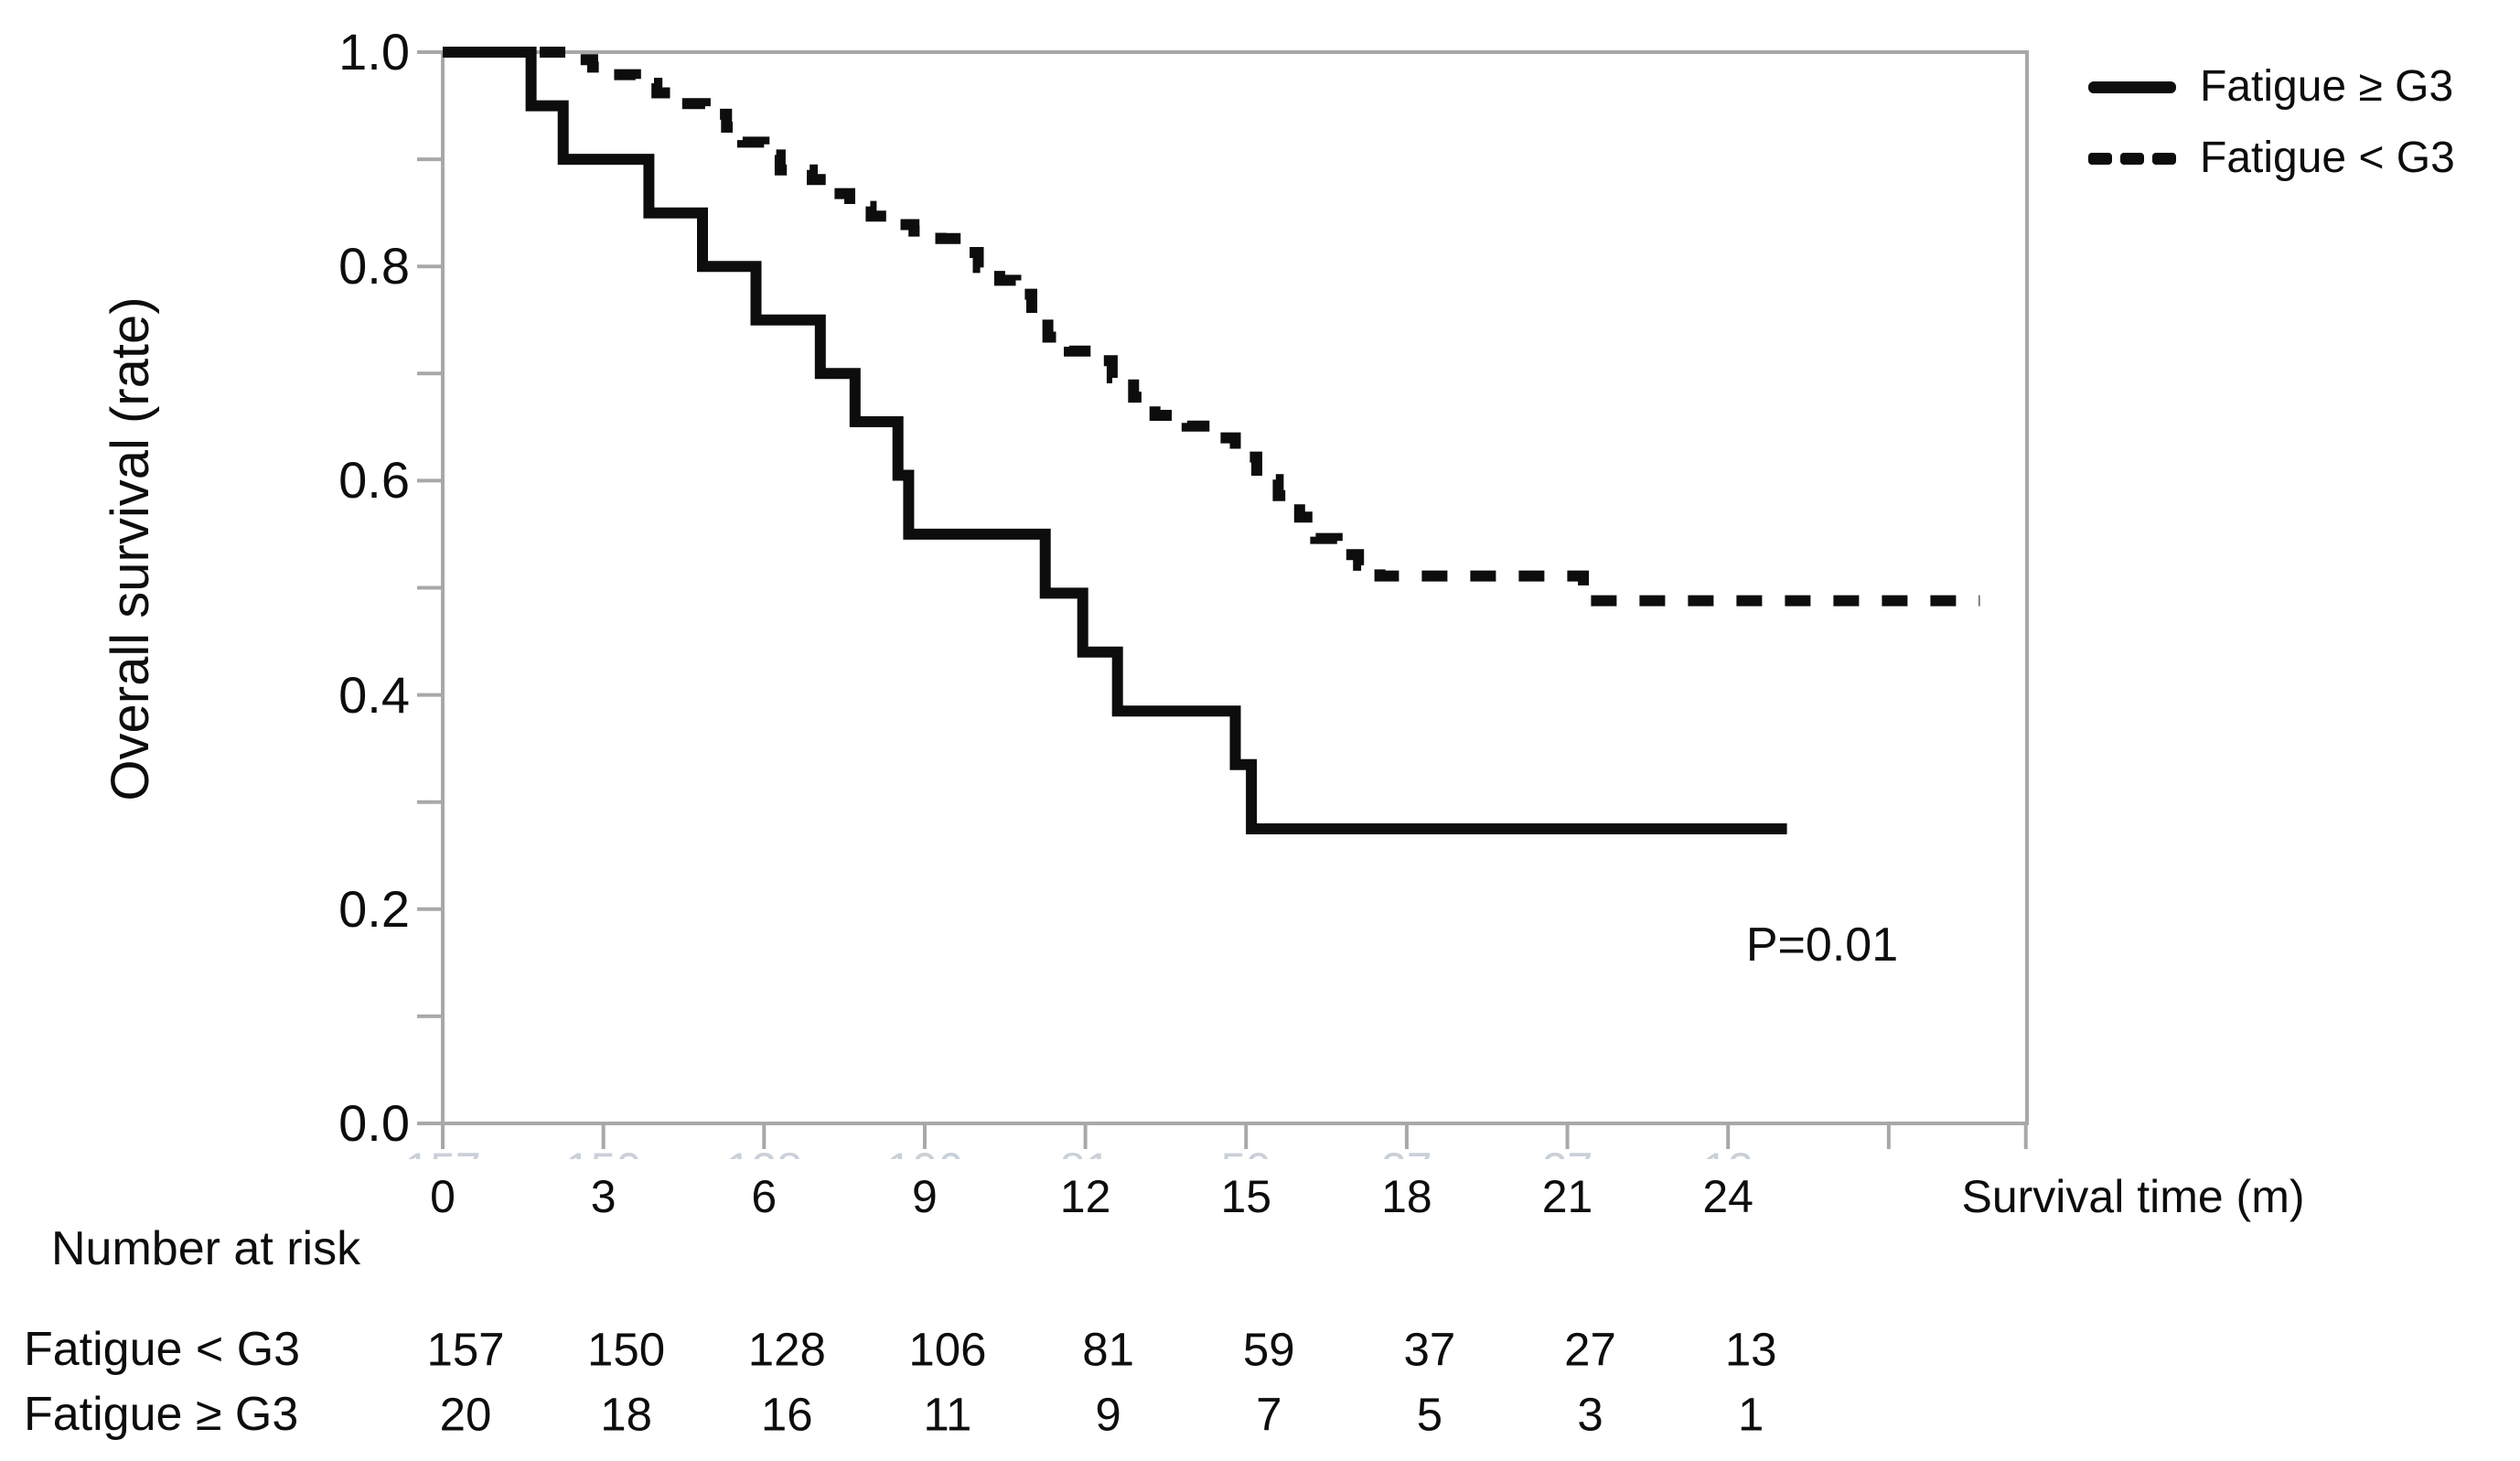 The height and width of the screenshot is (1461, 2520). I want to click on clipped-number-artifact-text: 37, so click(1407, 1152).